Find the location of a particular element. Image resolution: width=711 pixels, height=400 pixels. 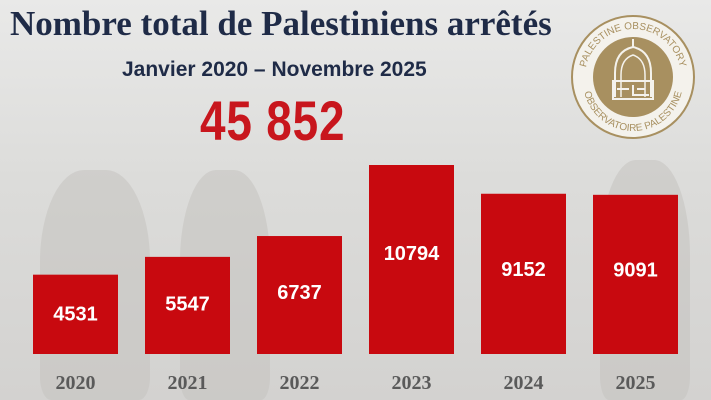

data-label: 6737 is located at coordinates (299, 293).